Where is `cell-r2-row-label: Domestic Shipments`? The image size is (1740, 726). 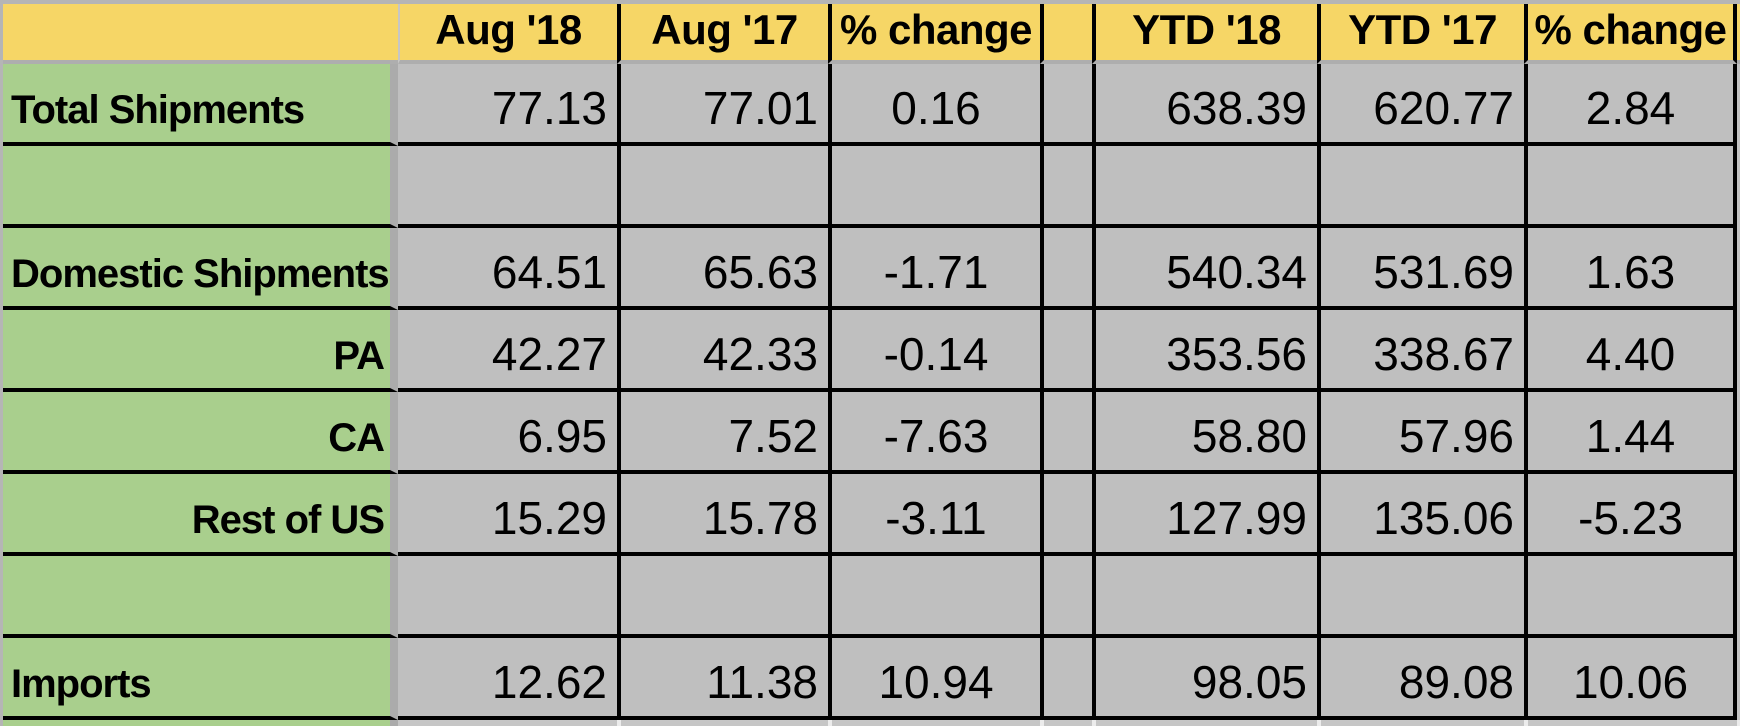
cell-r2-row-label: Domestic Shipments is located at coordinates (200, 269).